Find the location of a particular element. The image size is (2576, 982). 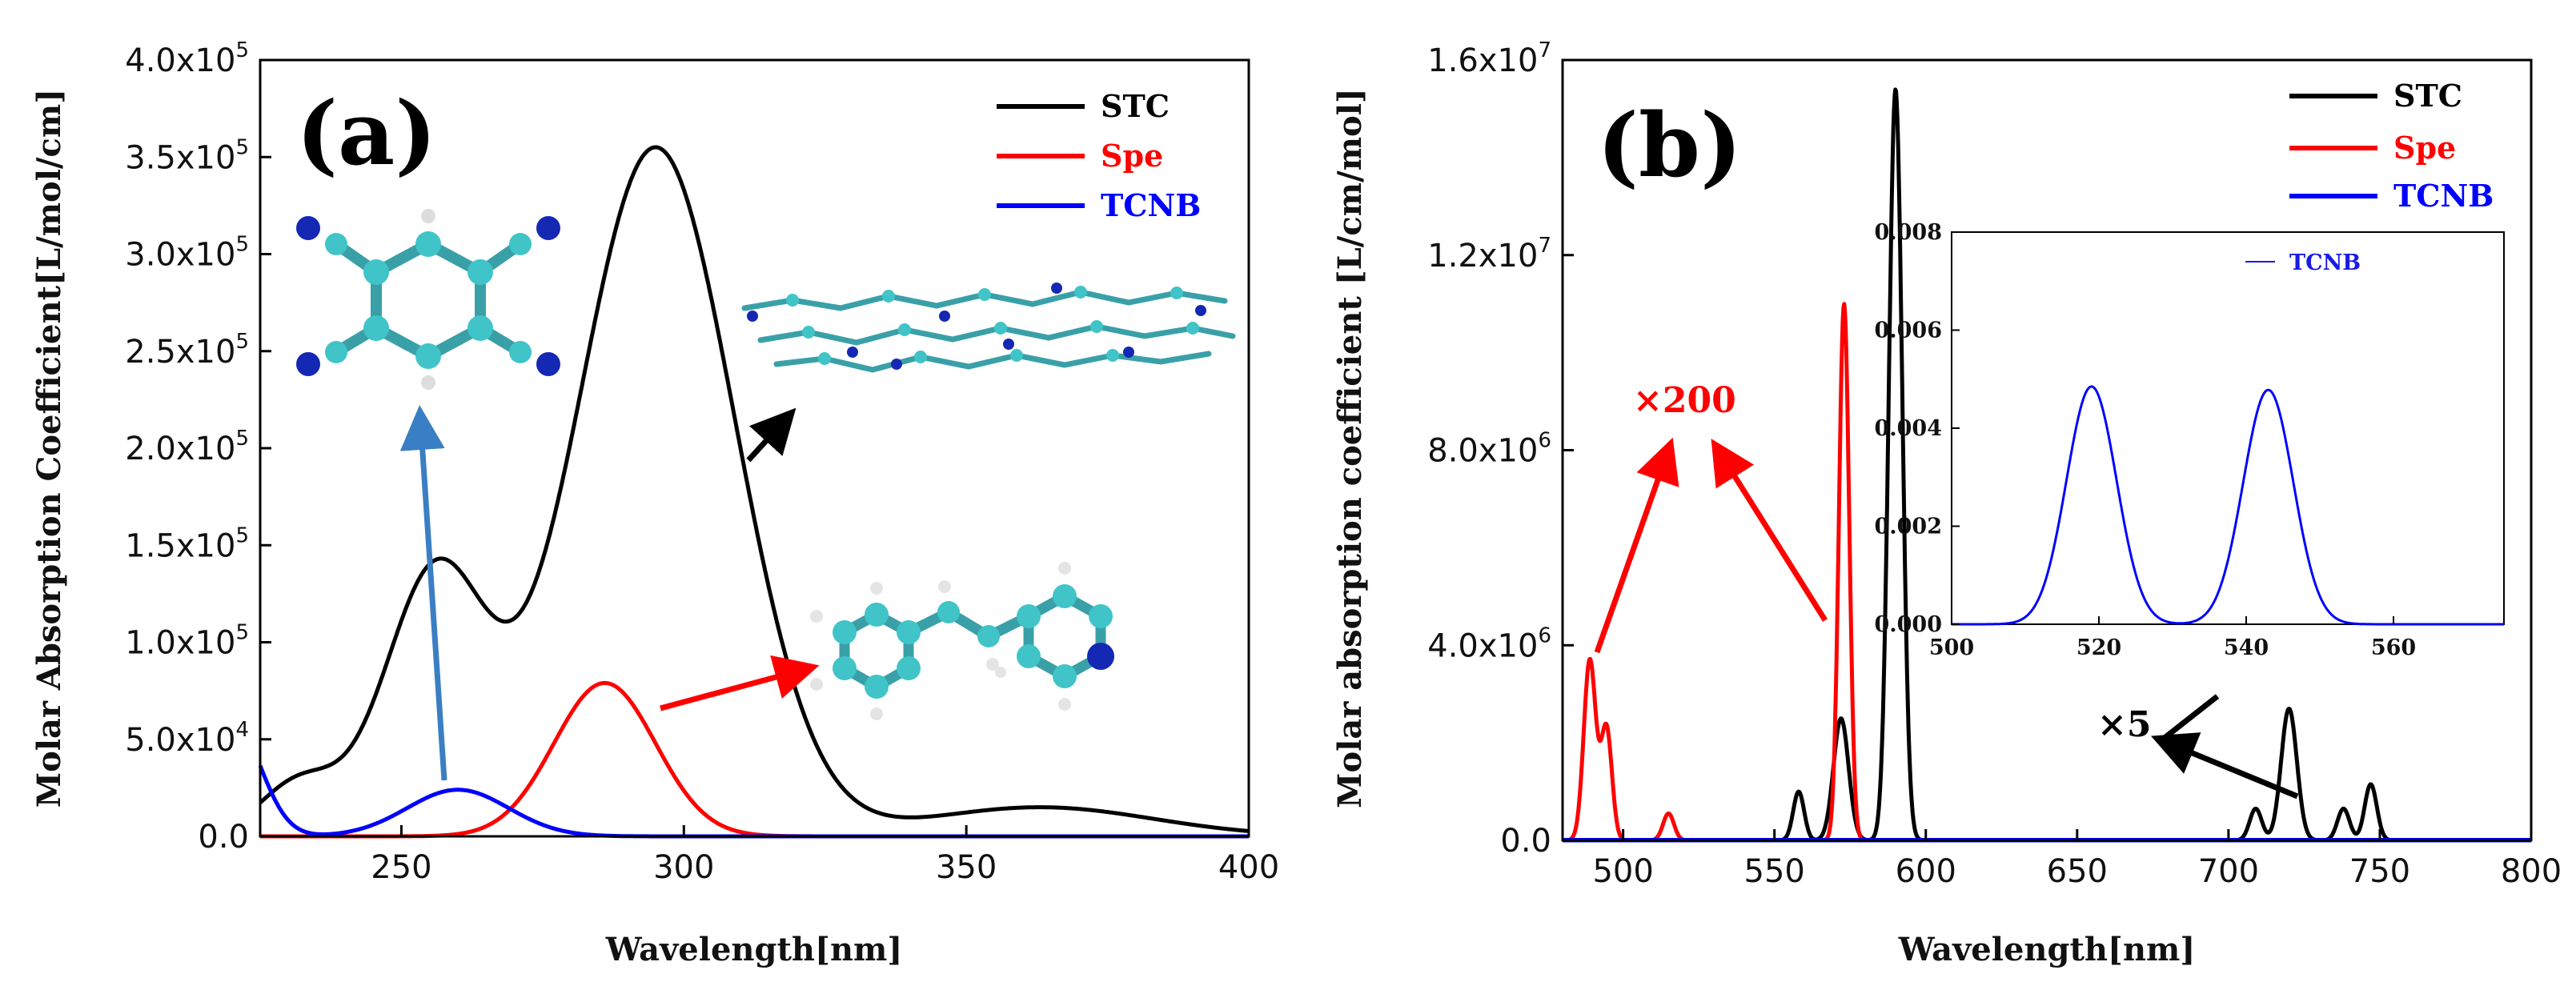

inset-series-line-tcnb is located at coordinates (2228, 505).